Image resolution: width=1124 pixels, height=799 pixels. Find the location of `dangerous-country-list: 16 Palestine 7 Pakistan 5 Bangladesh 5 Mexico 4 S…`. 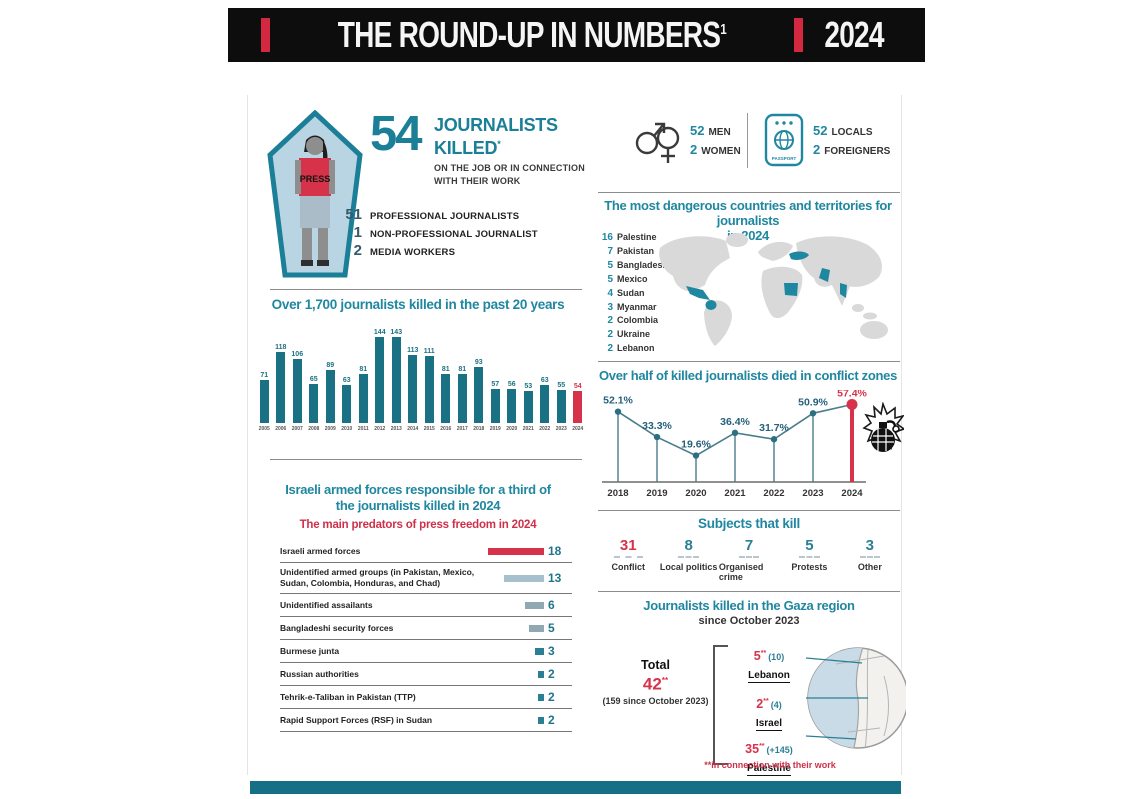

dangerous-country-list: 16 Palestine 7 Pakistan 5 Bangladesh 5 Mexico 4 S… is located at coordinates (633, 293).